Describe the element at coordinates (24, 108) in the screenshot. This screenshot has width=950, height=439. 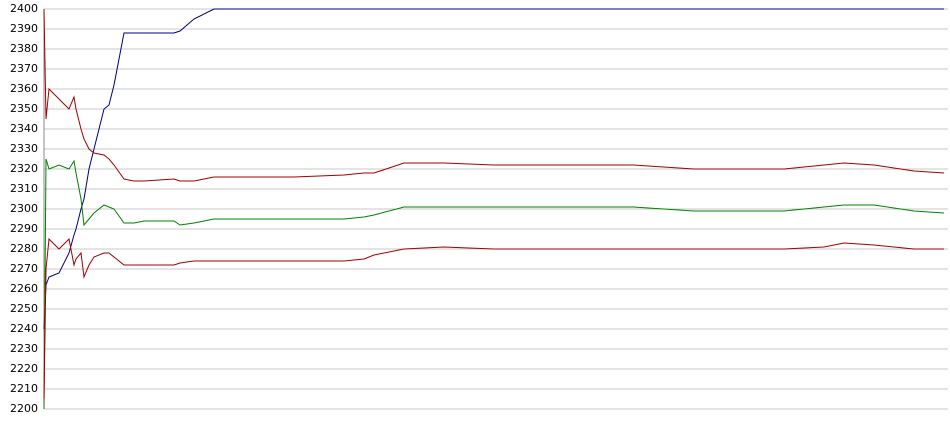
I see `y-tick-label: 2350` at that location.